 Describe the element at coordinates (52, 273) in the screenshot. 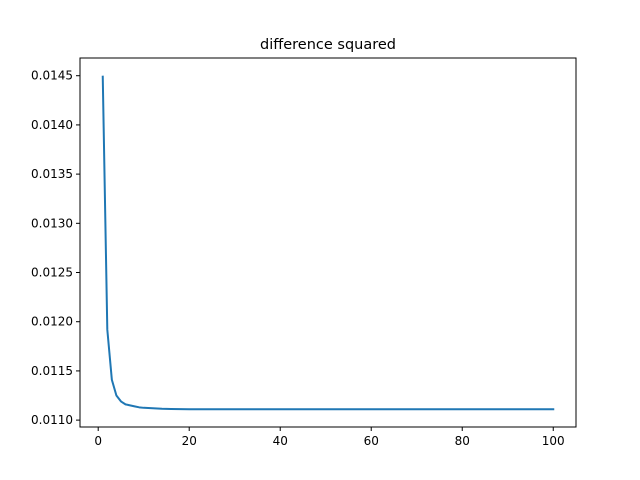

I see `y-tick-label-3: 0.0125` at that location.